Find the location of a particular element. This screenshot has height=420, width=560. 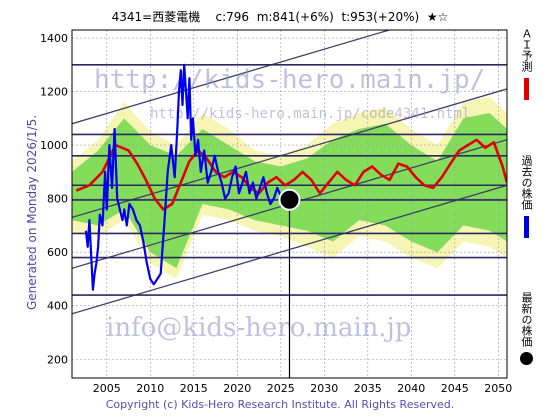

y-tick-label: 1000 is located at coordinates (54, 145).